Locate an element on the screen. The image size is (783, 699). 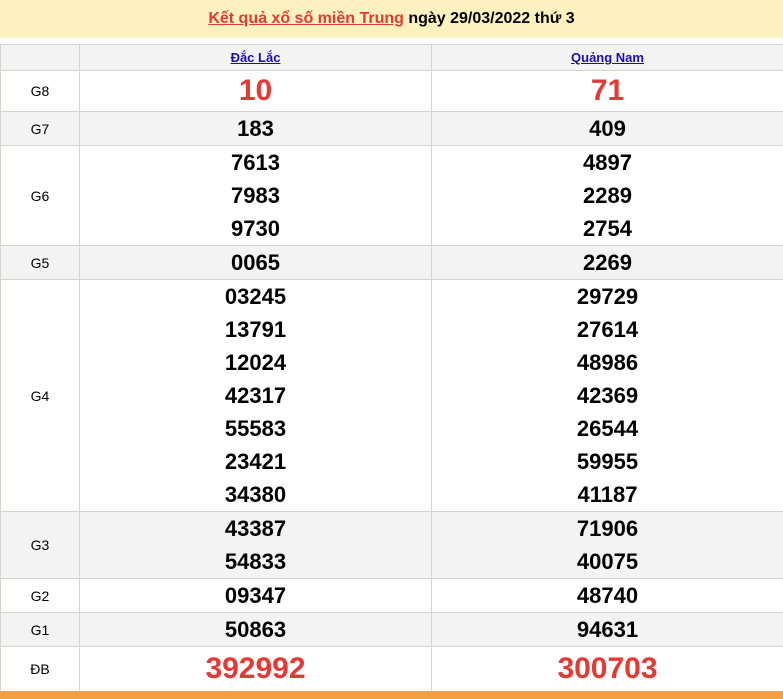
prize-cell: 7613 7983 9730 is located at coordinates (255, 195).